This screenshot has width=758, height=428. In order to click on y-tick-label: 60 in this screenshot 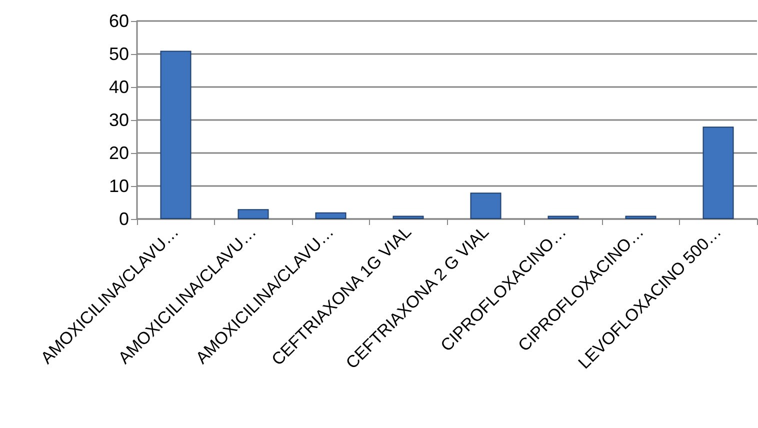, I will do `click(118, 21)`.